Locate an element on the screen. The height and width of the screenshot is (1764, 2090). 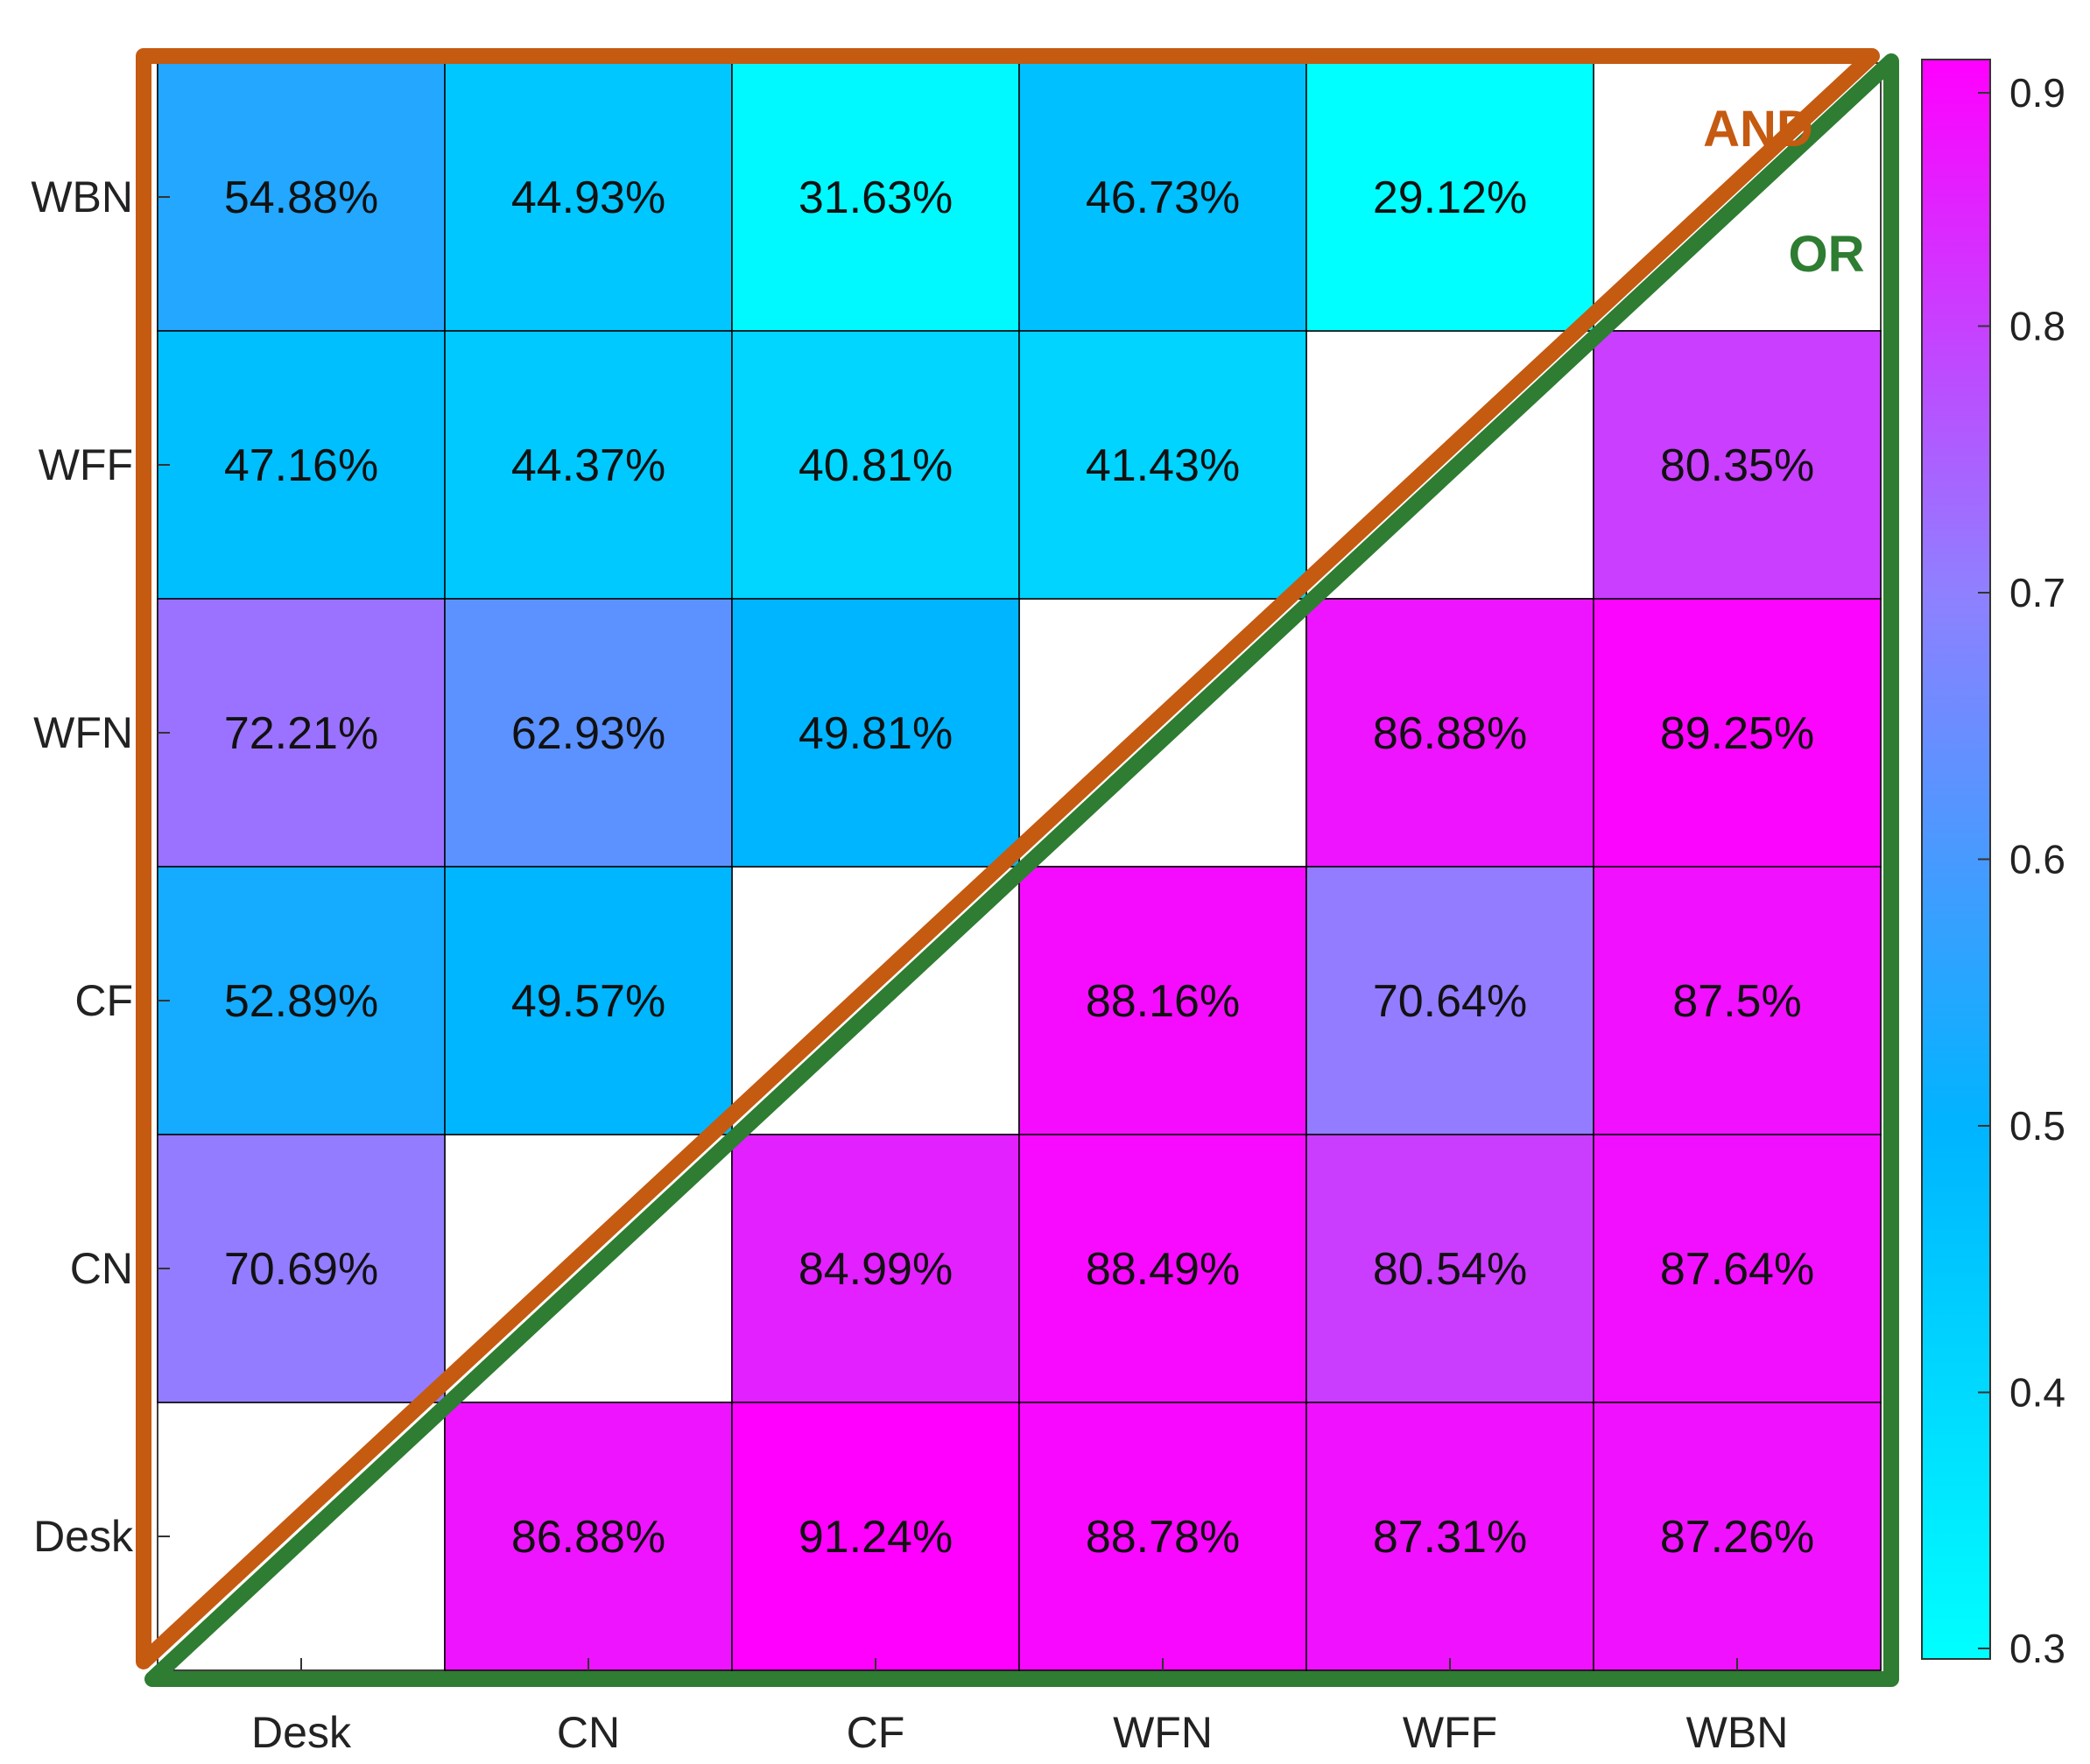
colorbar-tick-label: 0.3 is located at coordinates (2037, 1649).